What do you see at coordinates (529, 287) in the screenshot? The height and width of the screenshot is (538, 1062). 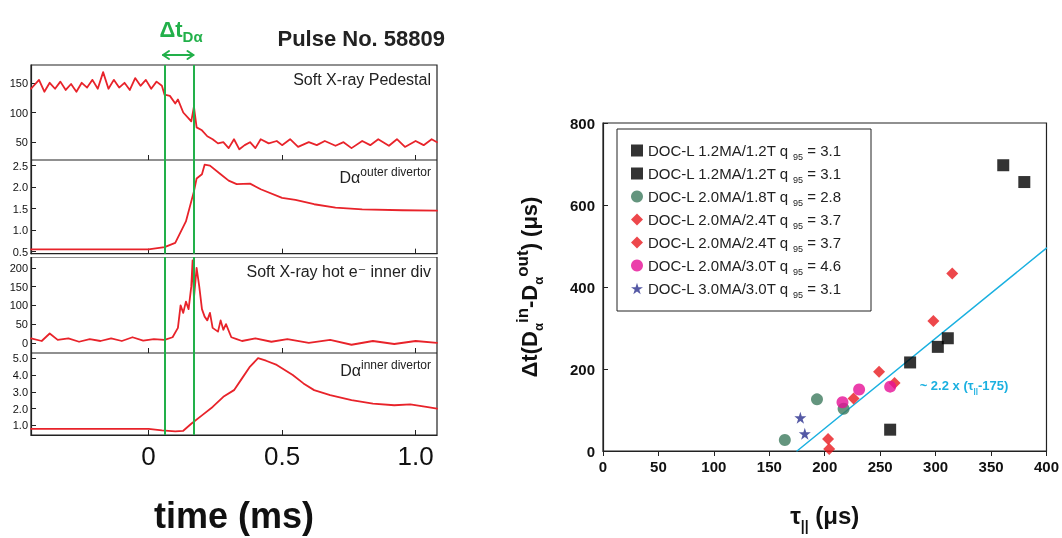 I see `y-axis-title: Δt(Dαin-Dαout) (μs)` at bounding box center [529, 287].